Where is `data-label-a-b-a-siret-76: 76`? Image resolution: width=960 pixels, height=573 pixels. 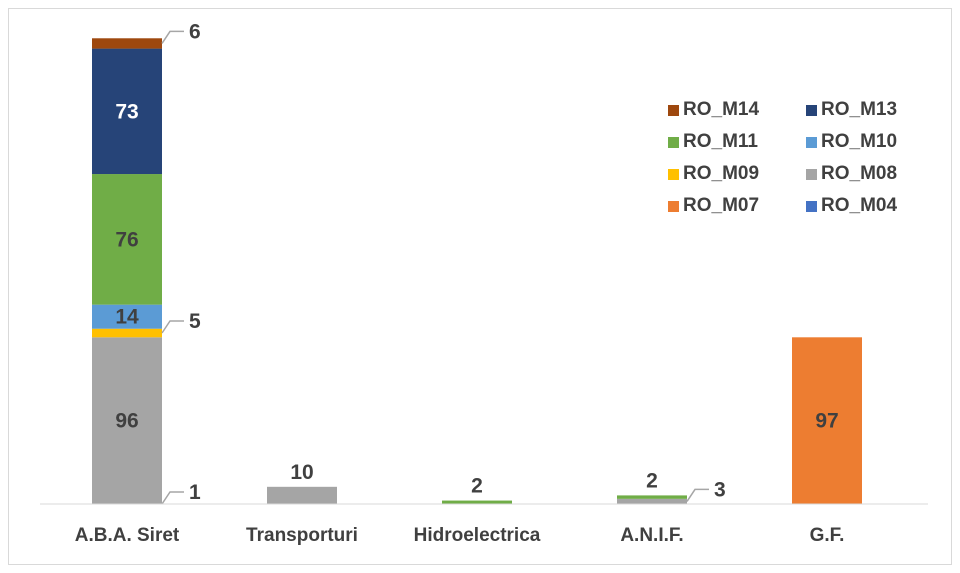
data-label-a-b-a-siret-76: 76 is located at coordinates (126, 239).